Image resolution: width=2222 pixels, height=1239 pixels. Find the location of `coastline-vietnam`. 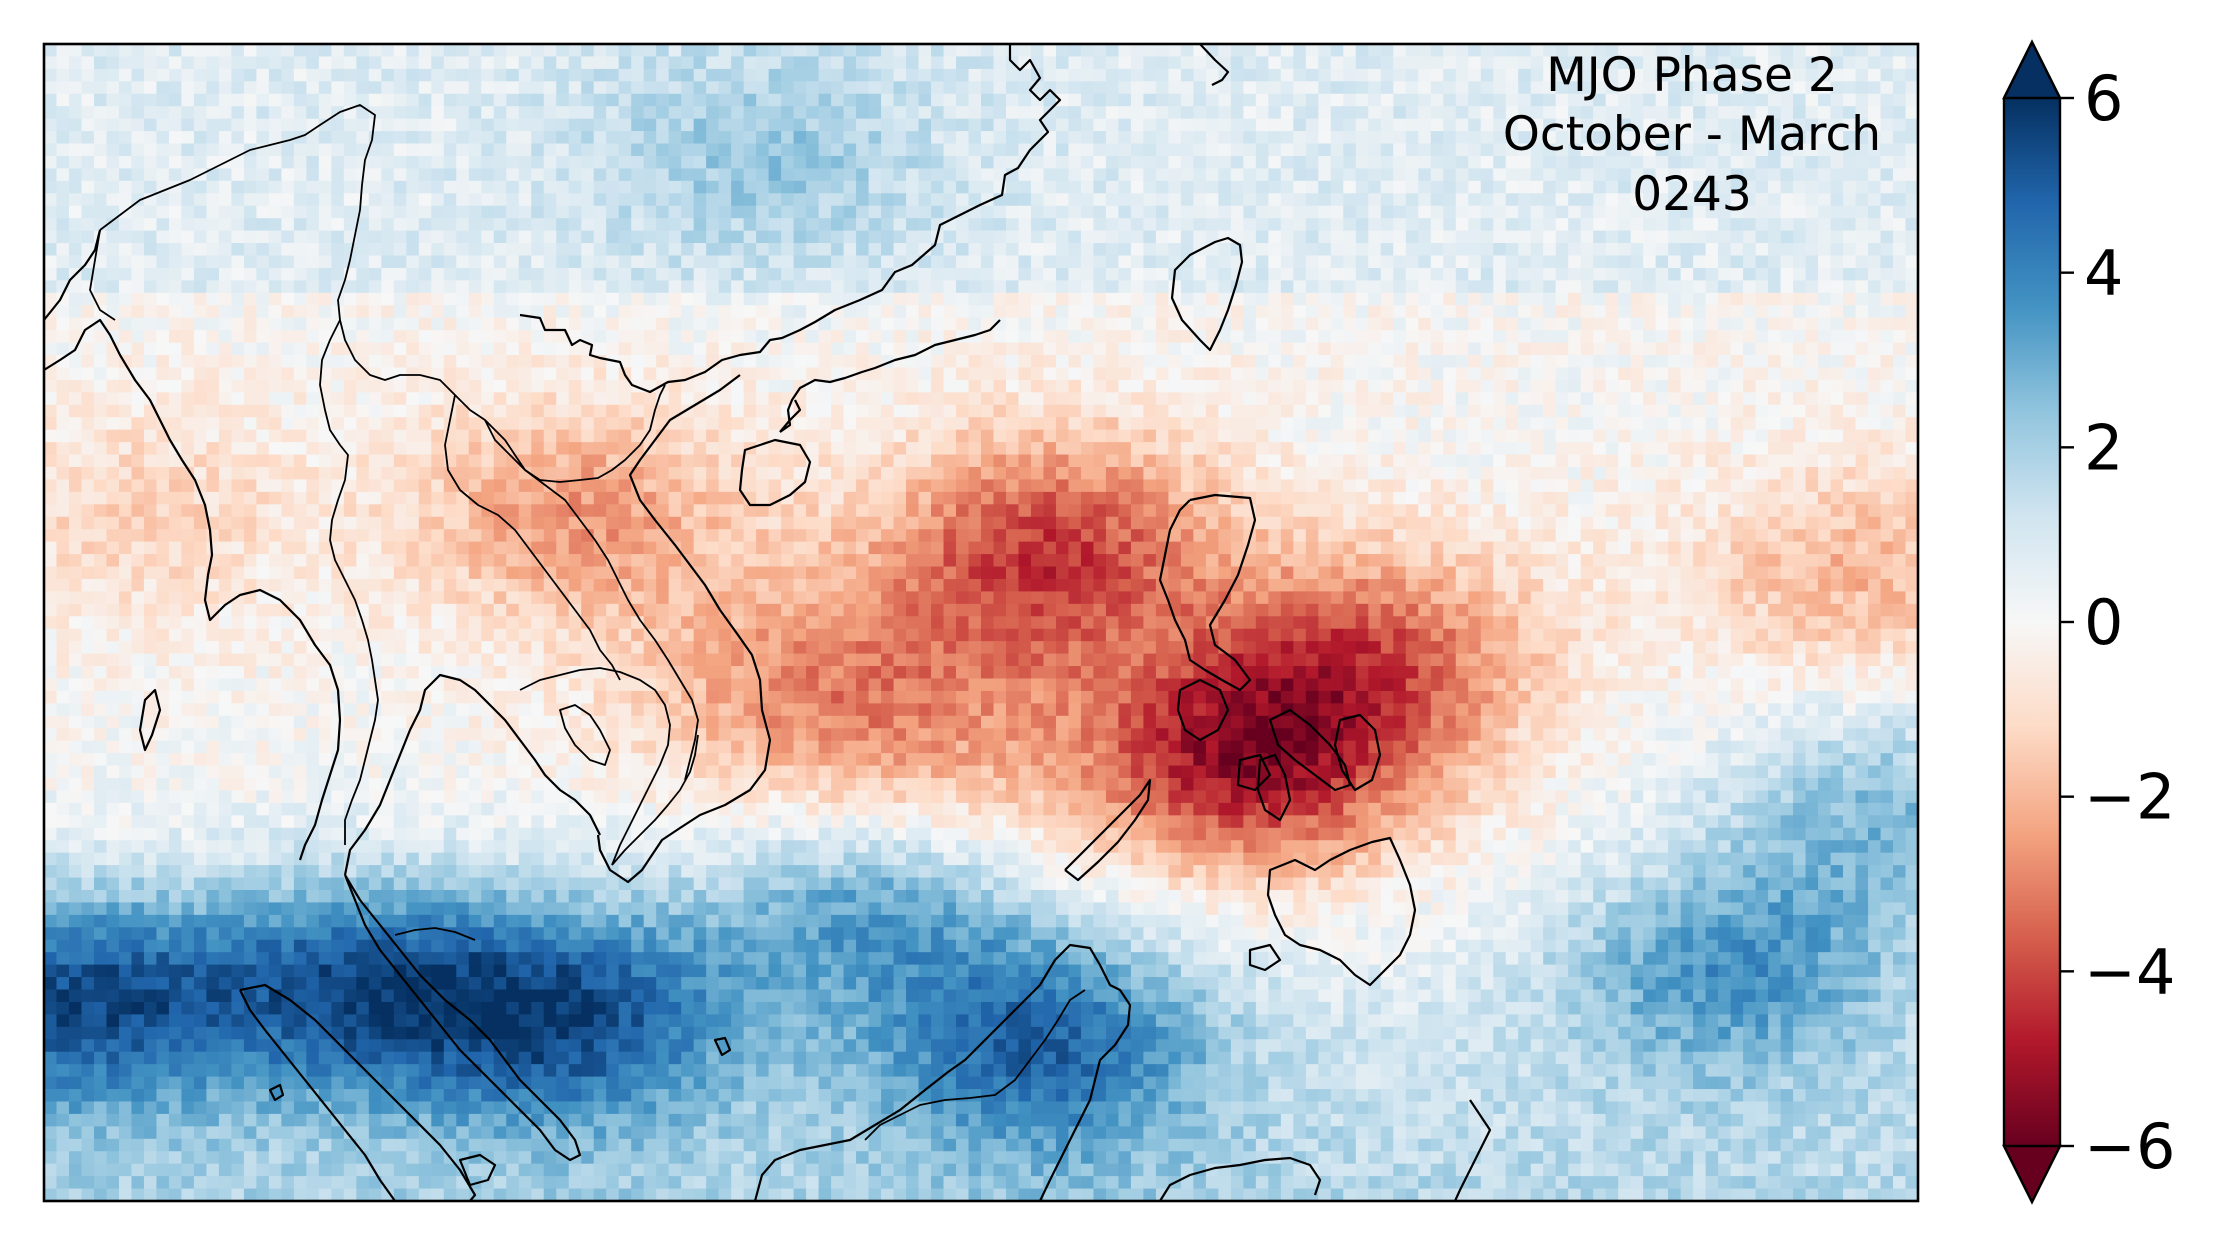

coastline-vietnam is located at coordinates (684, 629).